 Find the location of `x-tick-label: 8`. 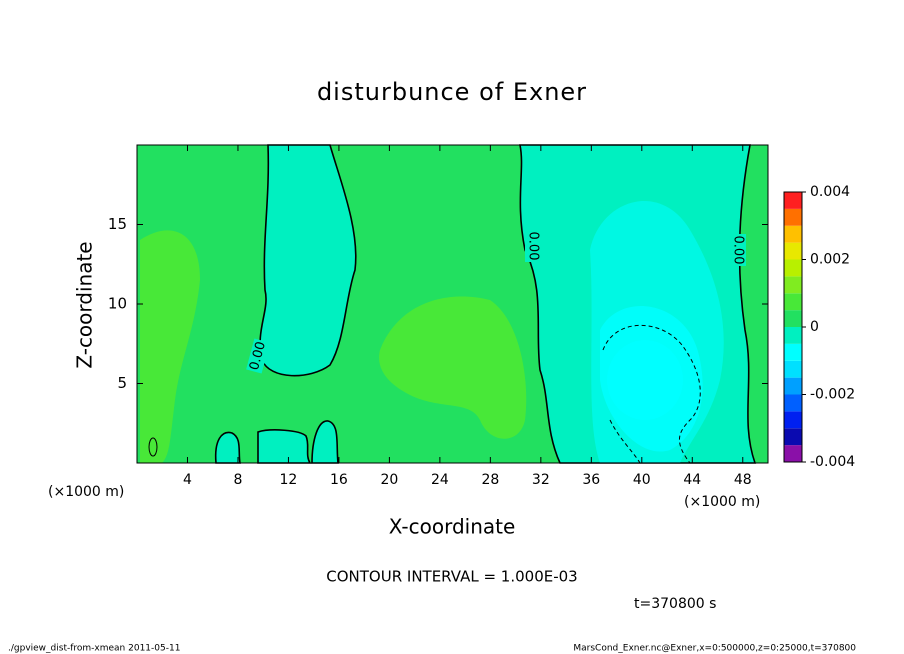

x-tick-label: 8 is located at coordinates (237, 480).